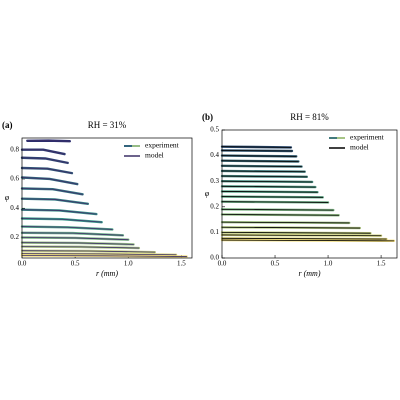  I want to click on y-tick-label: 0.6, so click(14, 179).